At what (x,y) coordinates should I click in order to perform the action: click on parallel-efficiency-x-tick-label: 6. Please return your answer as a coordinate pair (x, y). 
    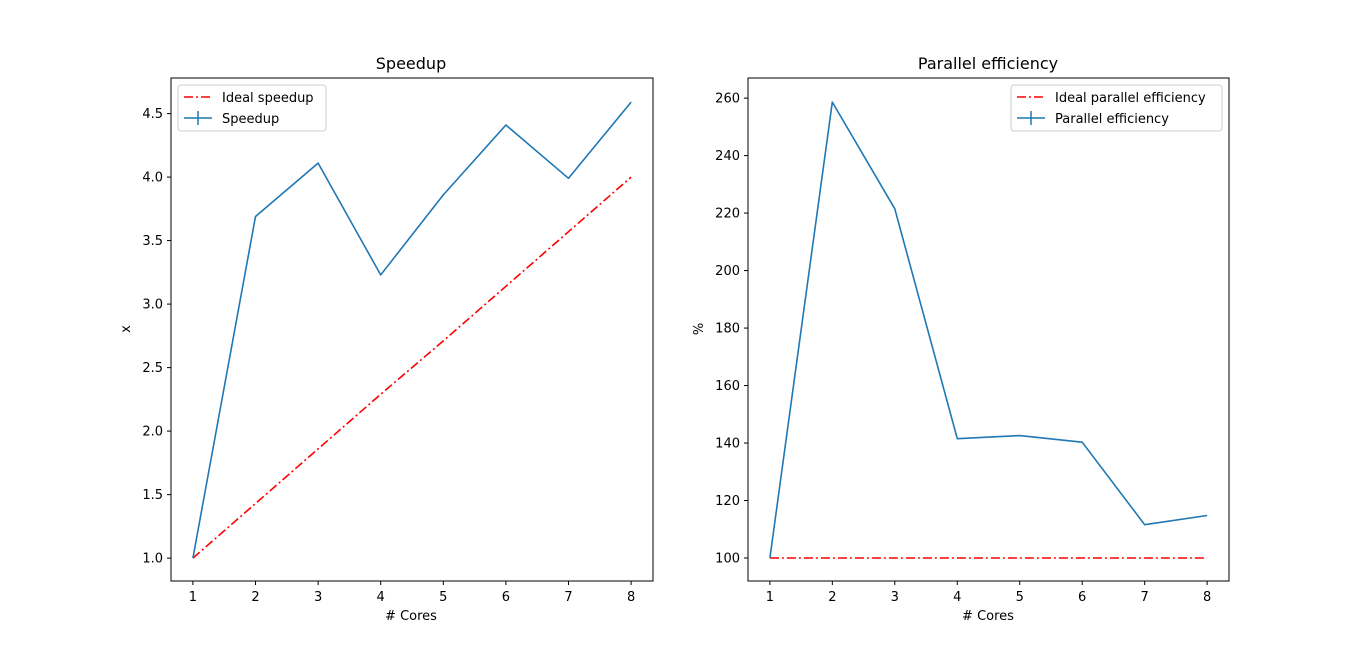
    Looking at the image, I should click on (1082, 597).